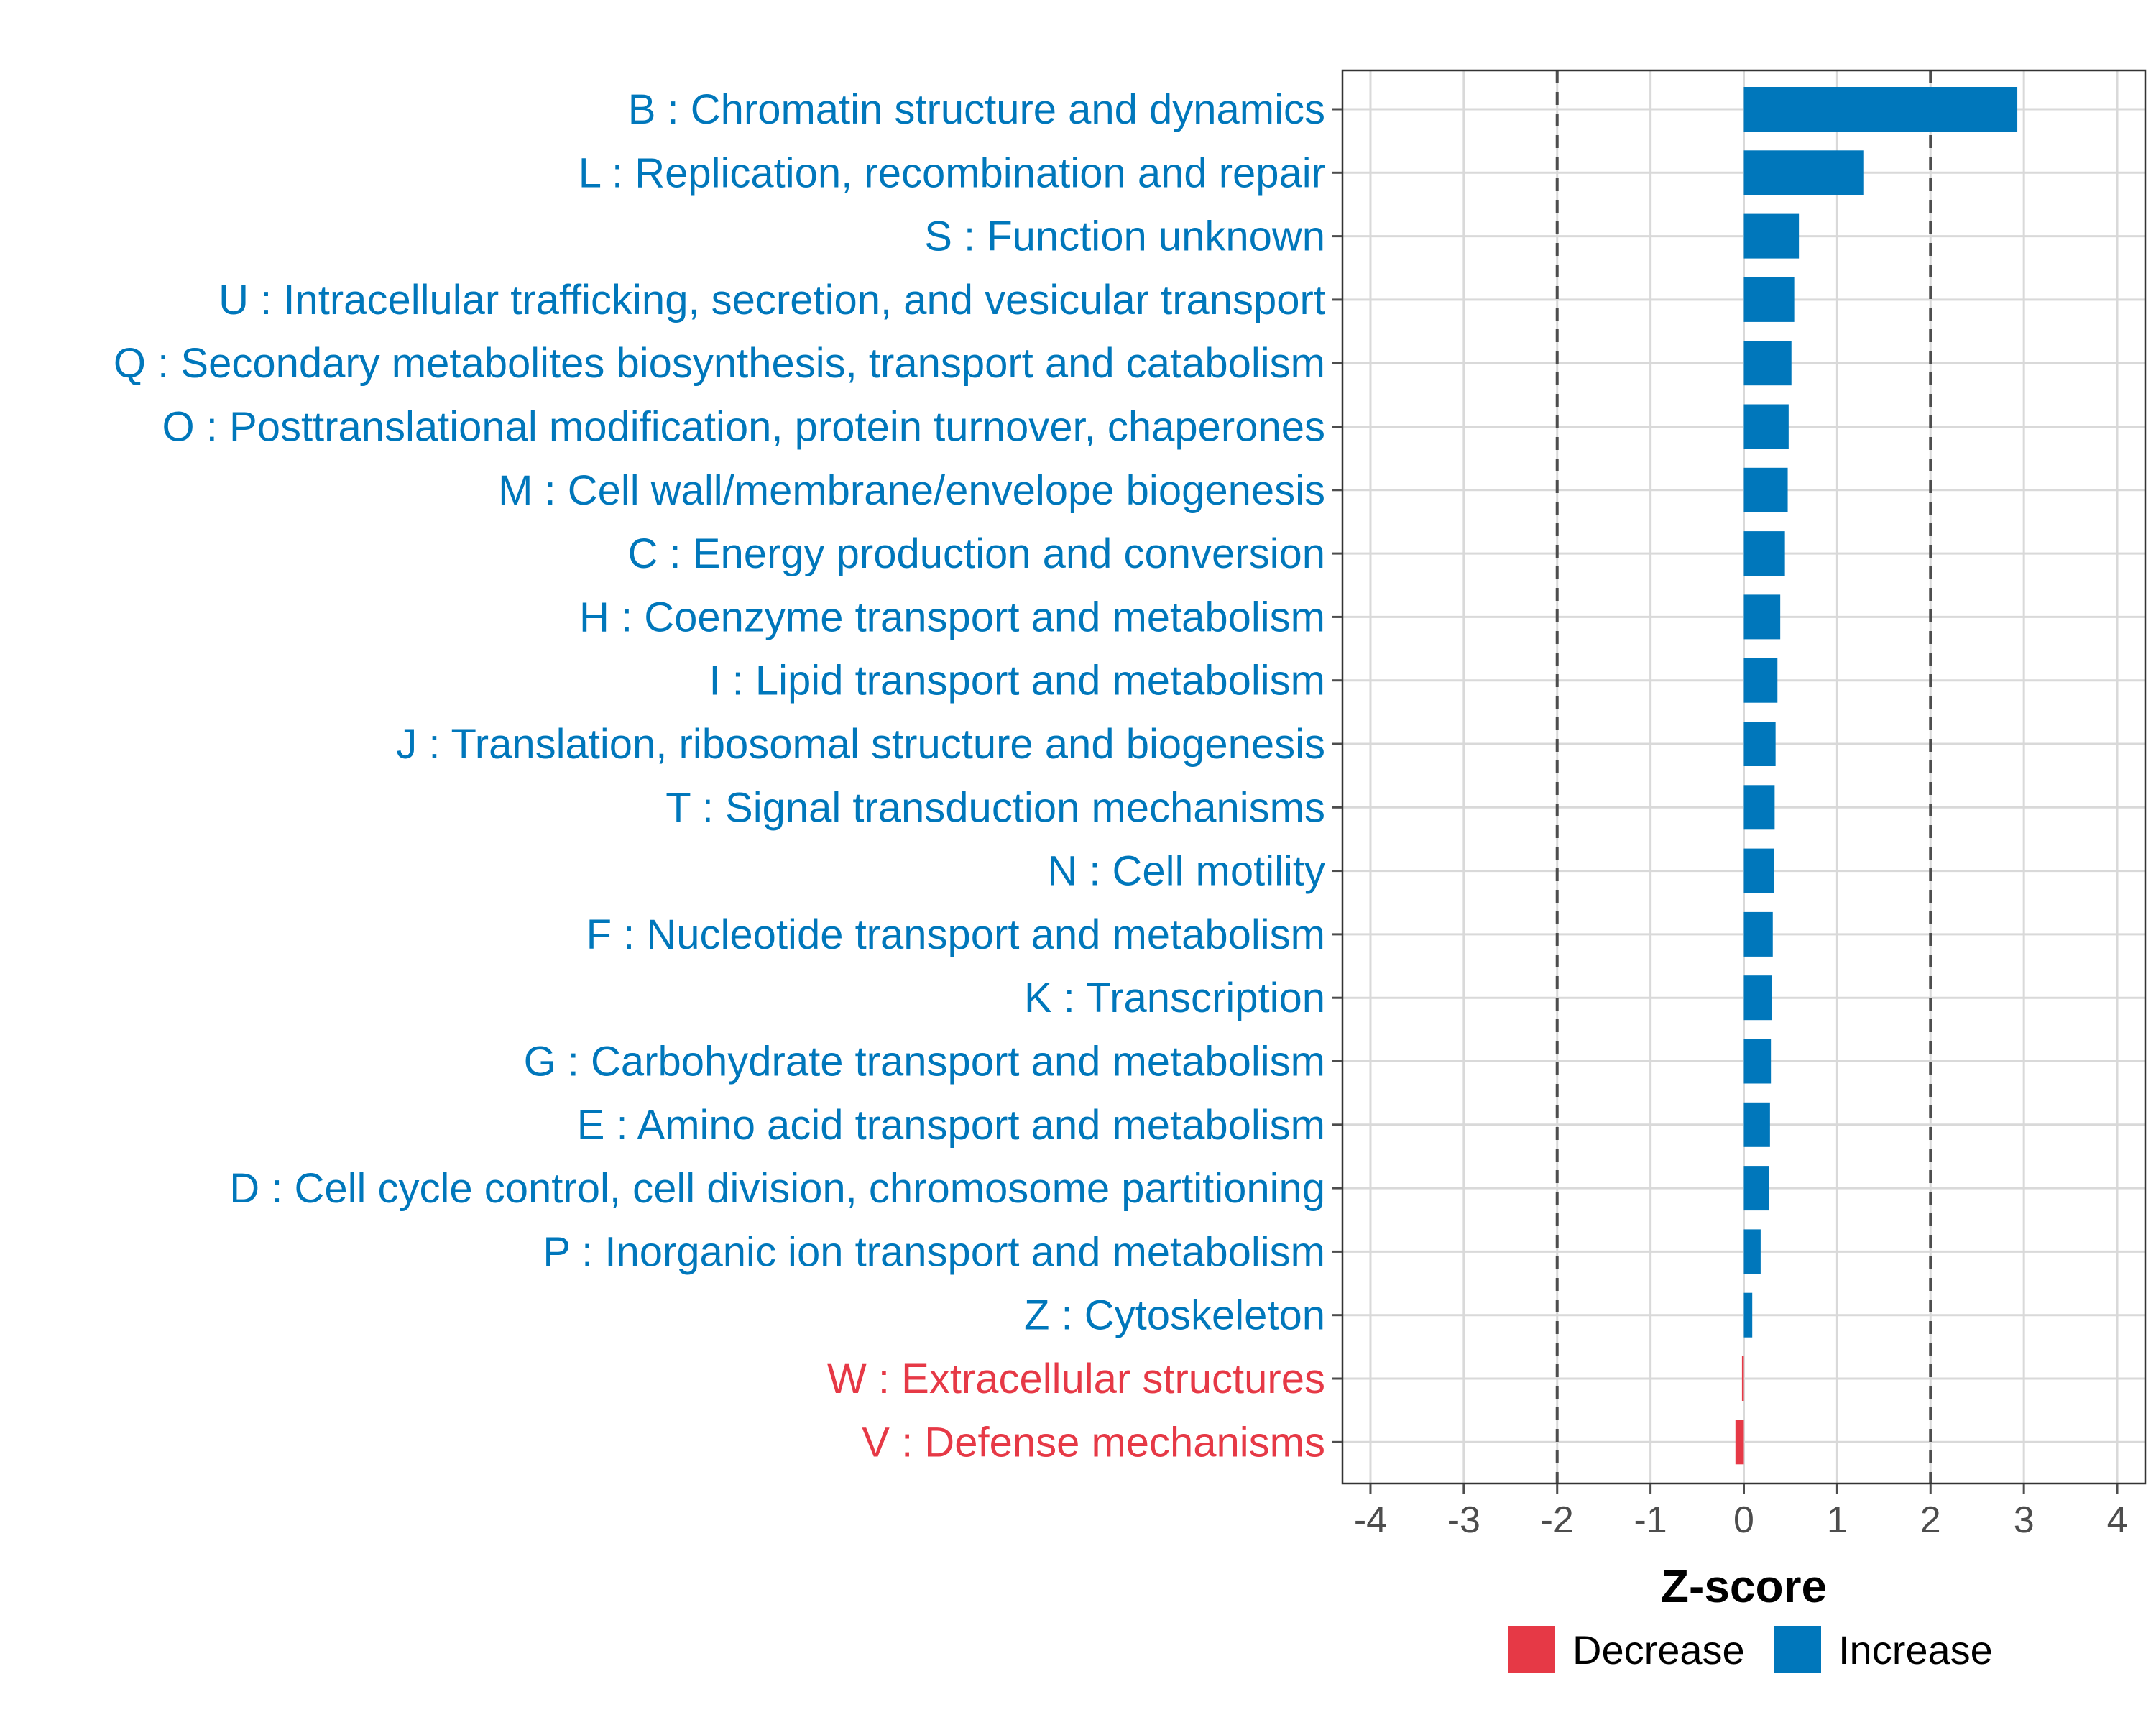 This screenshot has height=1725, width=2156. Describe the element at coordinates (1174, 1315) in the screenshot. I see `category-label: Z : Cytoskeleton` at that location.